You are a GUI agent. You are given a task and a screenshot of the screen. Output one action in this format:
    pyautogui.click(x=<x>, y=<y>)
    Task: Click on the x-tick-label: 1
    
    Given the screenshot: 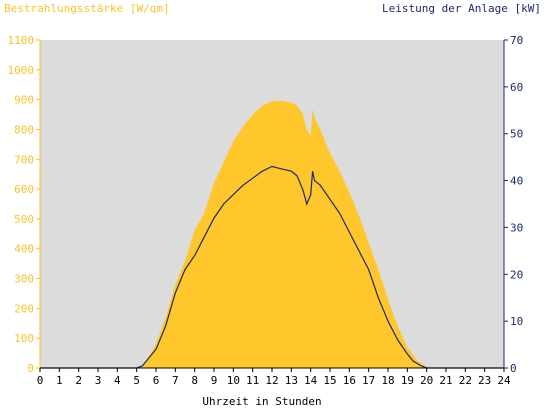 What is the action you would take?
    pyautogui.click(x=59, y=380)
    